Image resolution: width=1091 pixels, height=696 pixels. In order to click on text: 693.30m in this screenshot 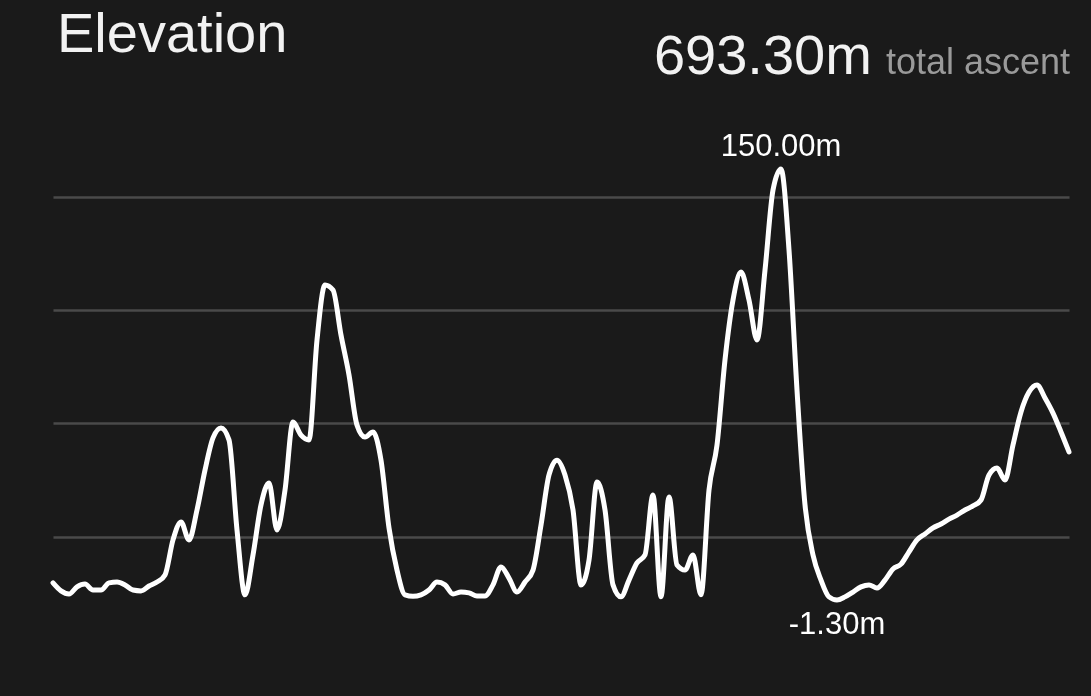, I will do `click(762, 54)`.